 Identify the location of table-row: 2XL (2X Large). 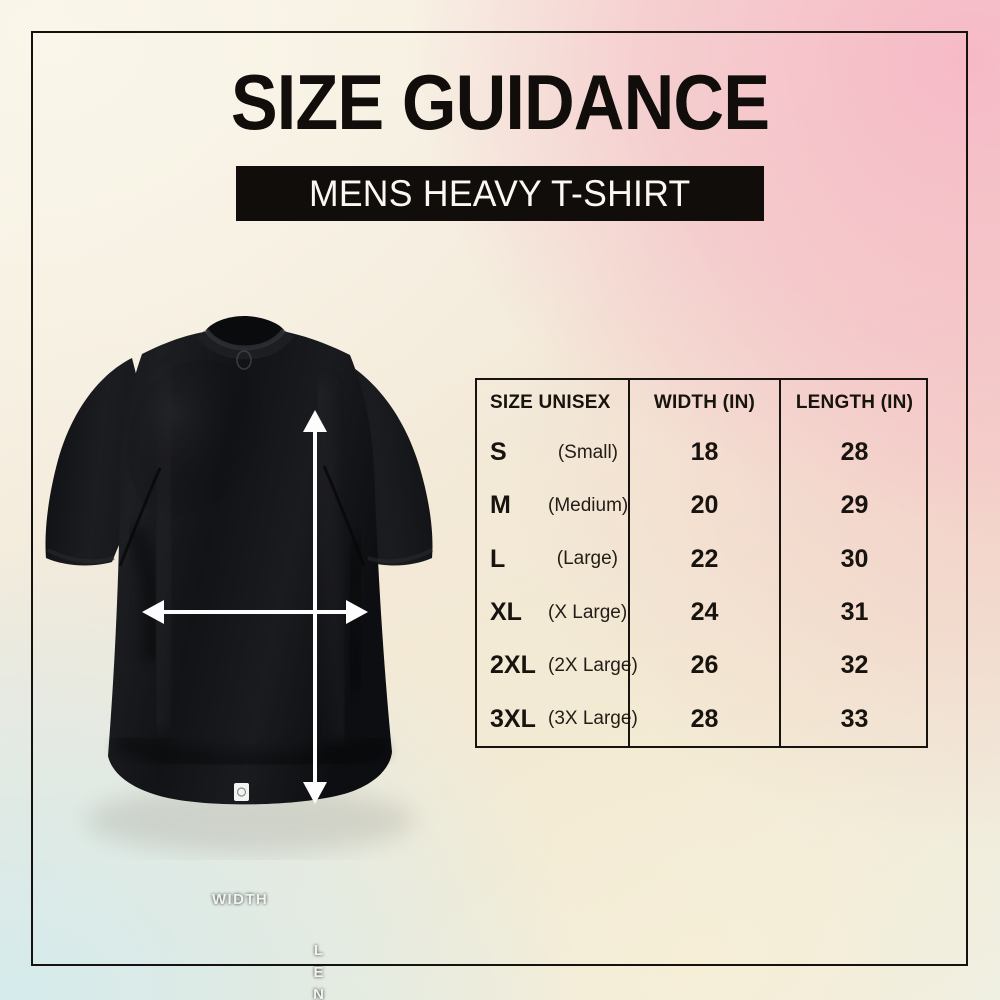
(557, 665).